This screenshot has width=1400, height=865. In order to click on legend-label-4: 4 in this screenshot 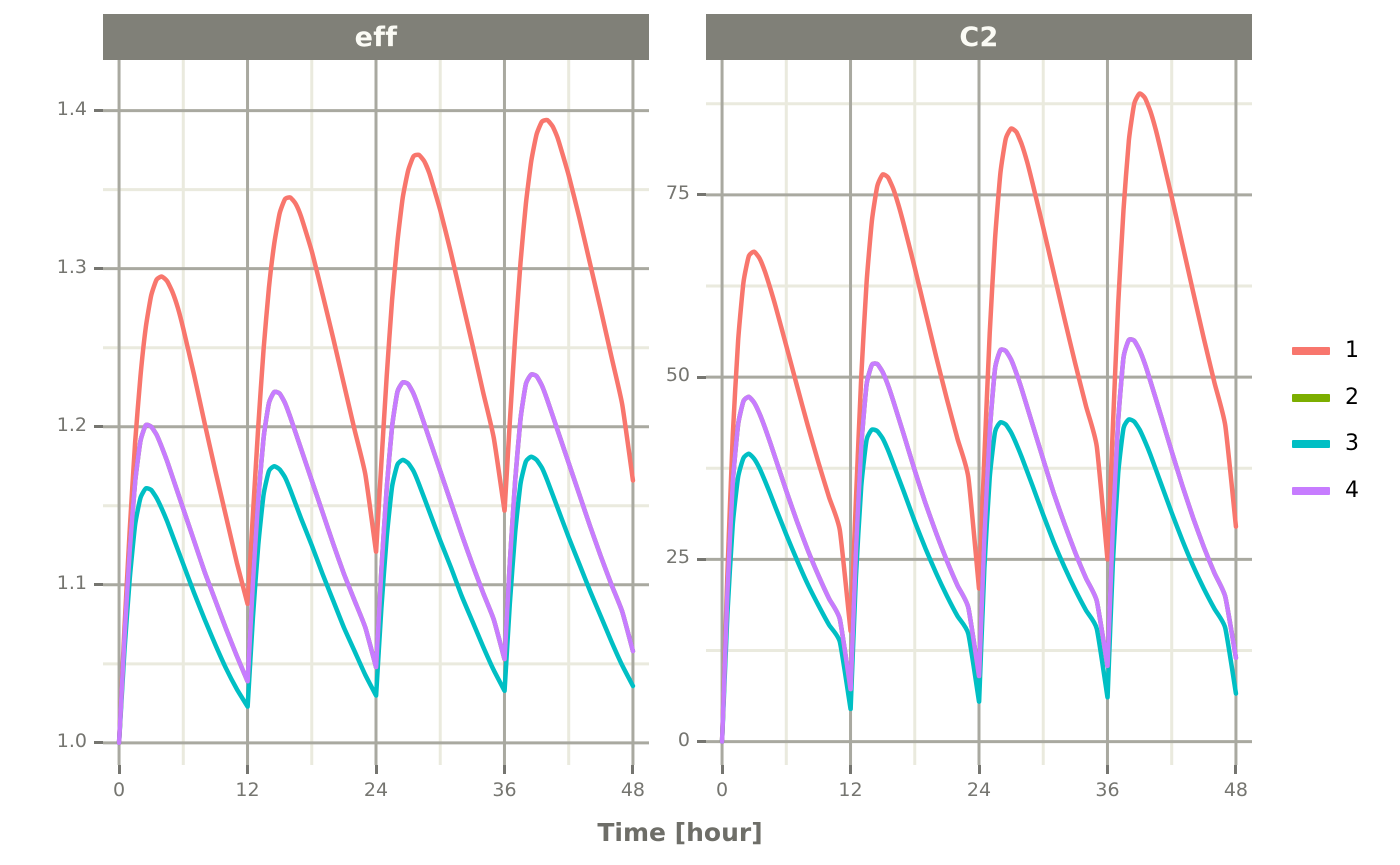, I will do `click(1352, 490)`.